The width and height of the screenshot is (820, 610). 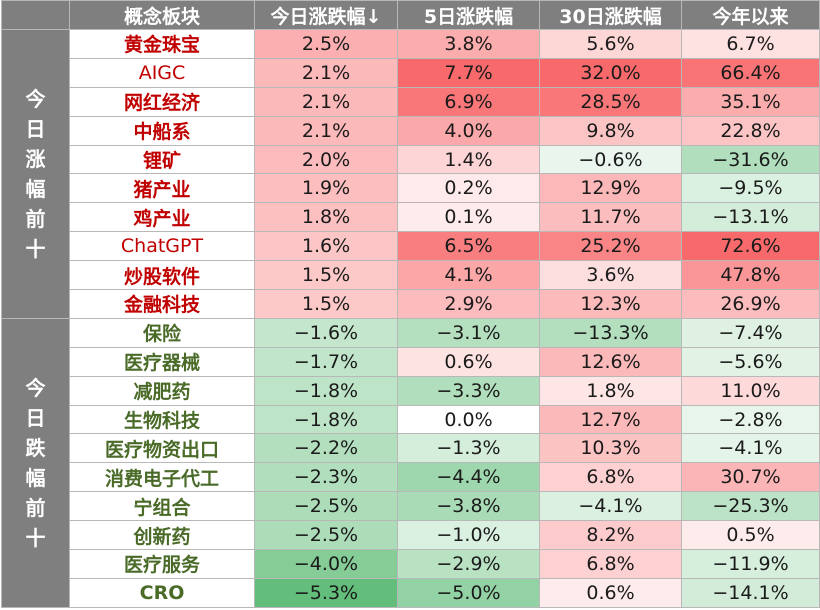 What do you see at coordinates (468, 304) in the screenshot?
I see `cell-5day-change: 2.9%` at bounding box center [468, 304].